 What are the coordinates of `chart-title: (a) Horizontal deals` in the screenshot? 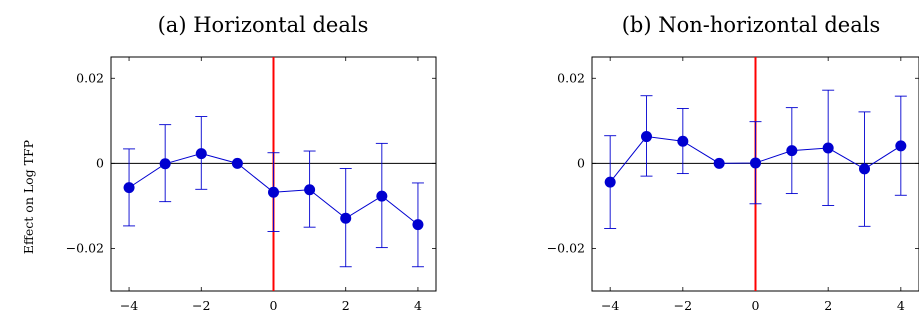 It's located at (263, 25).